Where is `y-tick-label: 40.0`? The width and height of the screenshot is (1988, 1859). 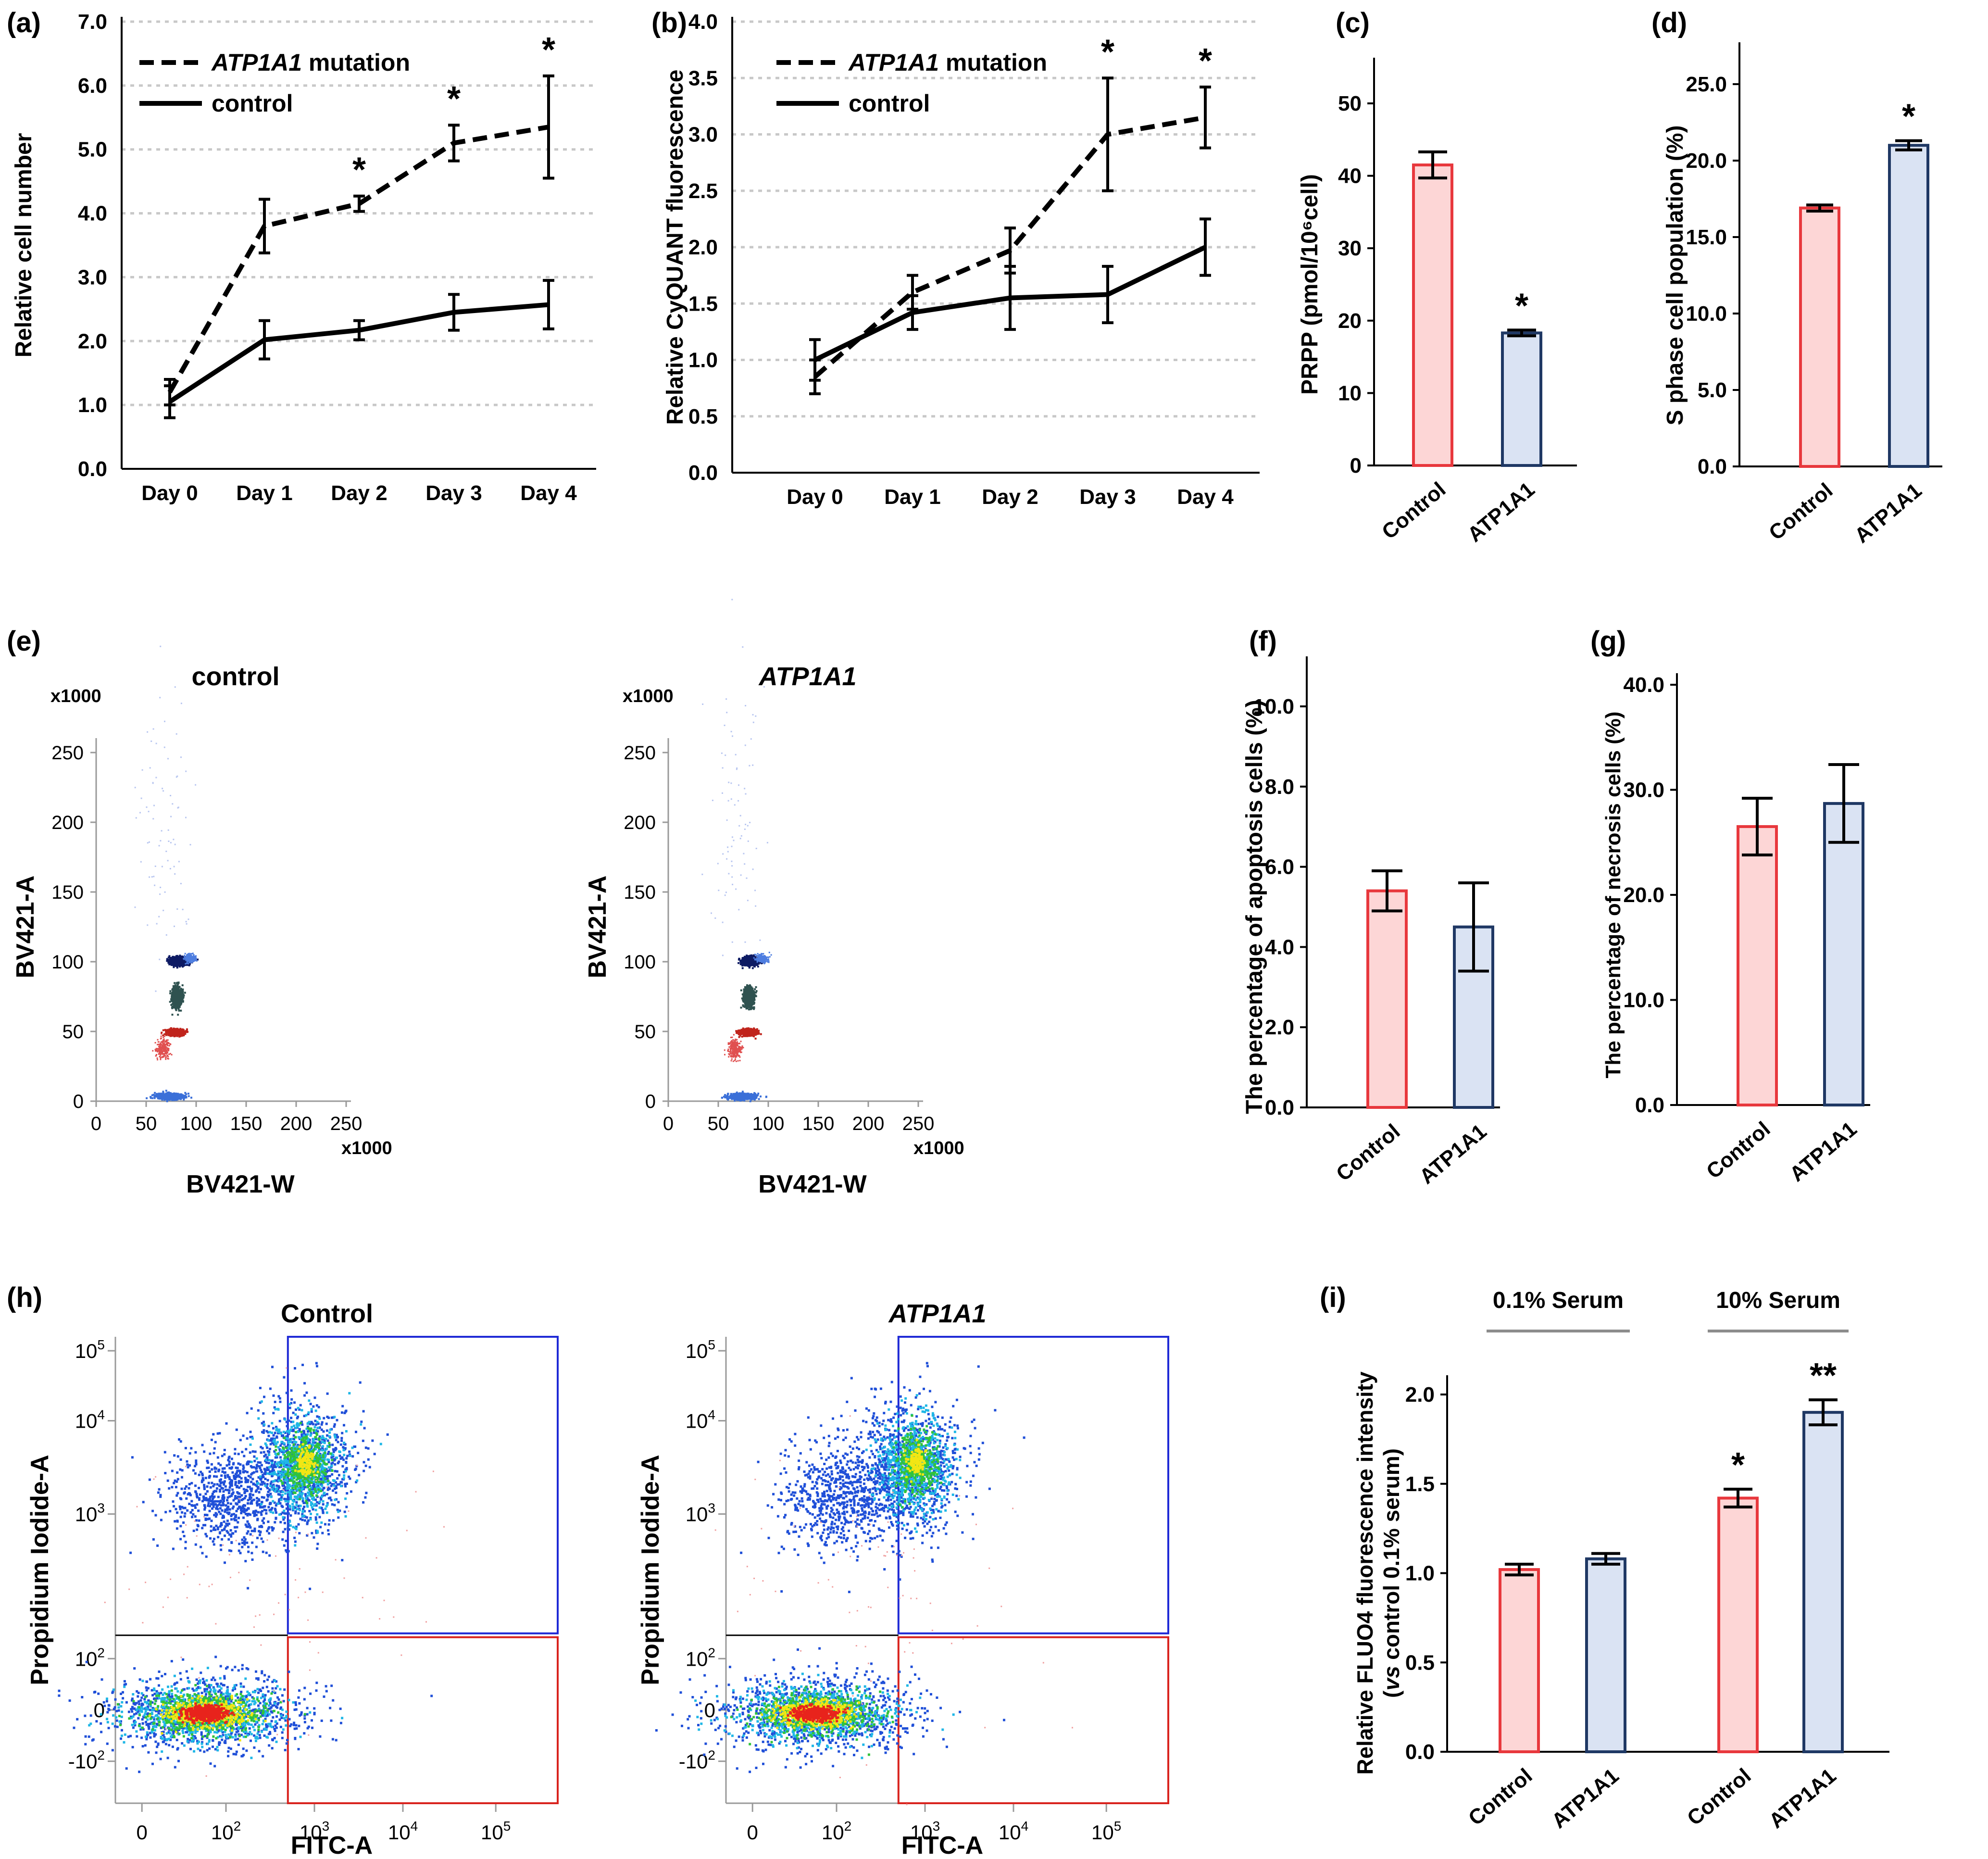 y-tick-label: 40.0 is located at coordinates (1643, 685).